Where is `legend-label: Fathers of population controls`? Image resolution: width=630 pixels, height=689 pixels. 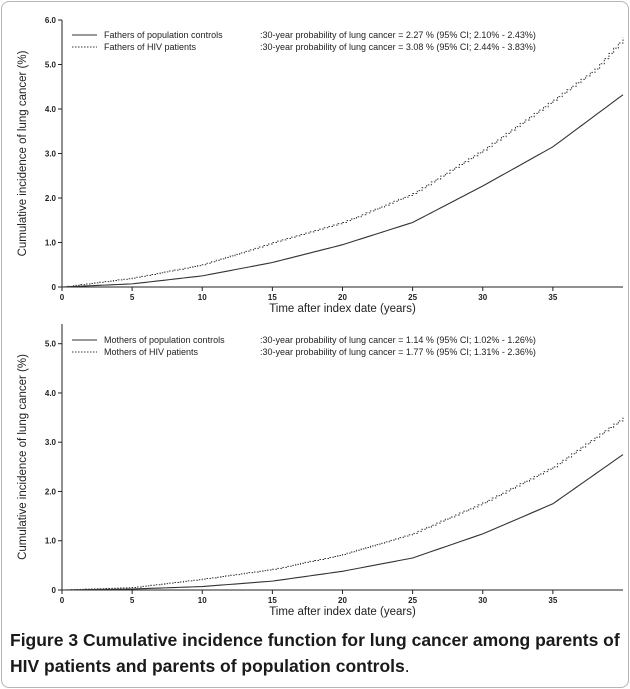
legend-label: Fathers of population controls is located at coordinates (163, 35).